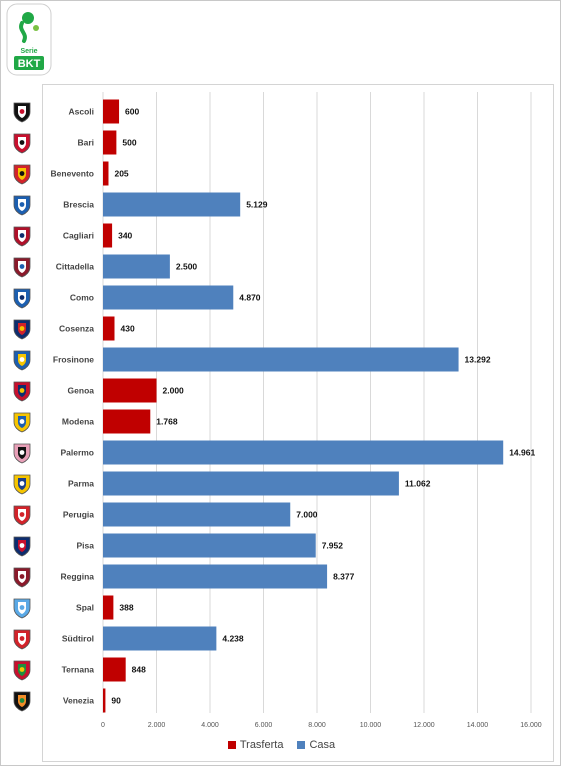 This screenshot has height=768, width=563. What do you see at coordinates (132, 112) in the screenshot?
I see `value-label: 600` at bounding box center [132, 112].